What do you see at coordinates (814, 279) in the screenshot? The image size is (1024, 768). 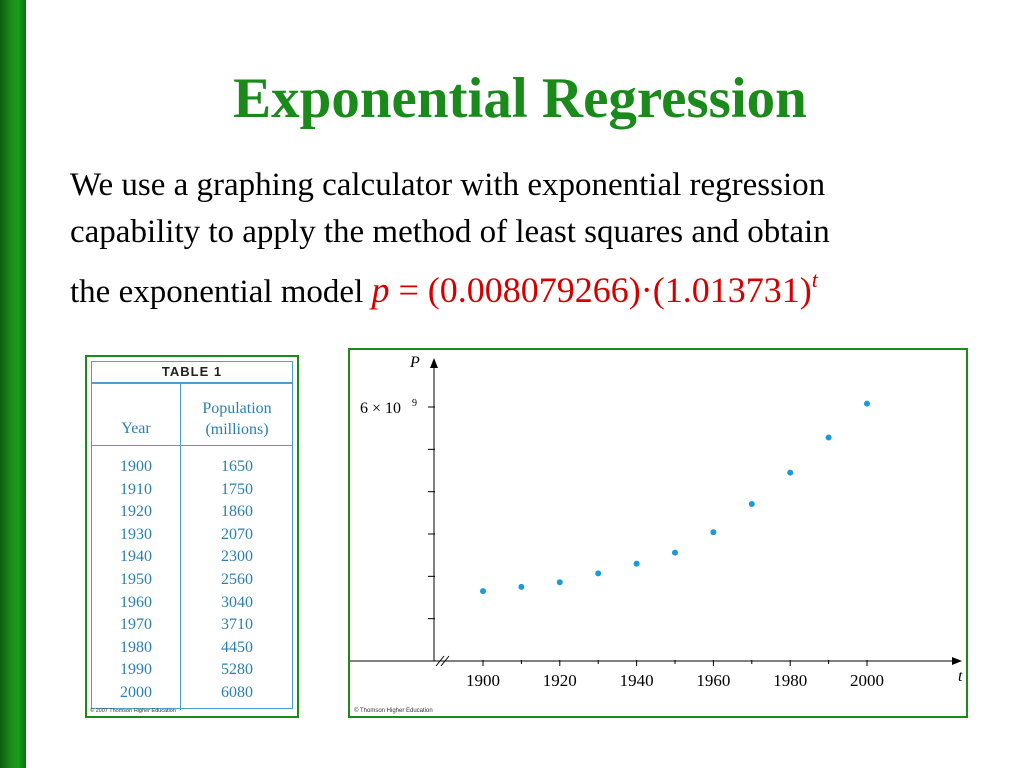 I see `formula-exponent: t` at bounding box center [814, 279].